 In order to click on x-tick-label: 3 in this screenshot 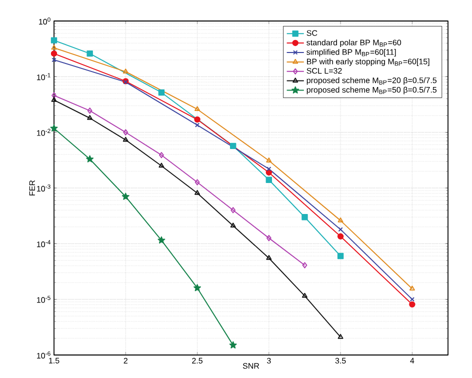, I will do `click(268, 361)`.